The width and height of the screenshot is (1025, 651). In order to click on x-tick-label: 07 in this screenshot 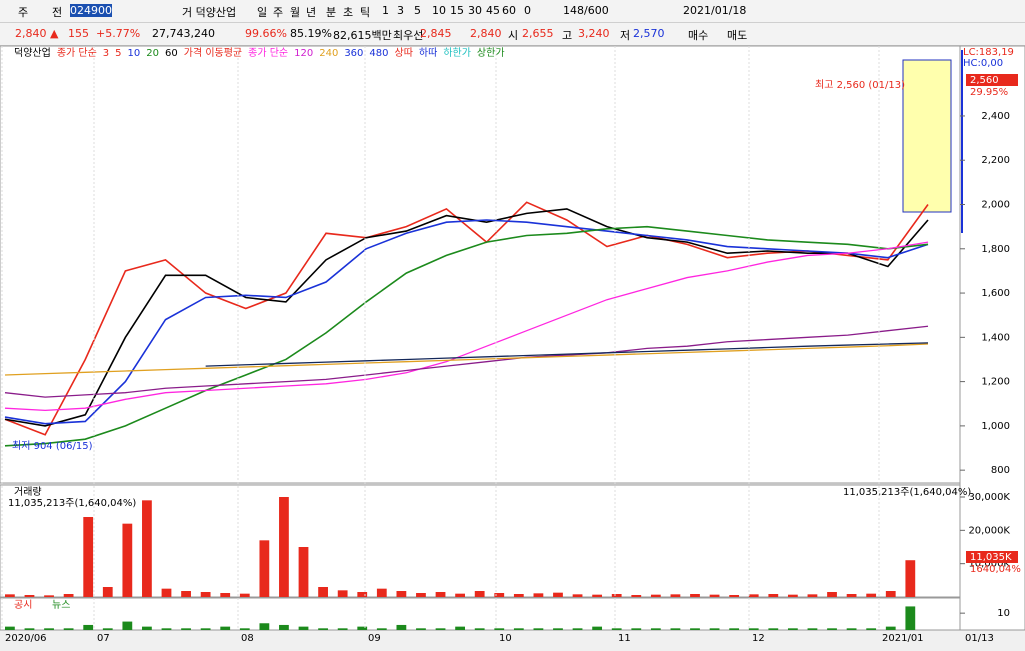, I will do `click(103, 638)`.